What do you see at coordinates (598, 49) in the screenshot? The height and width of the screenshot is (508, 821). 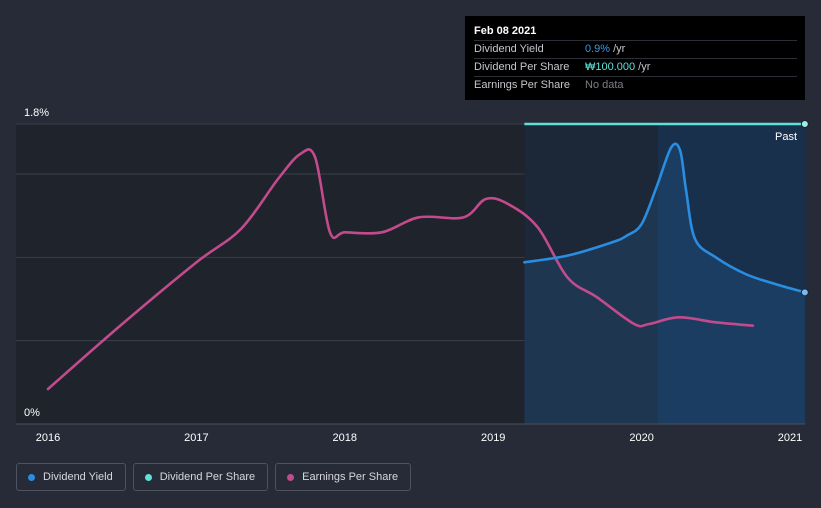 I see `tooltip-value: 0.9%` at bounding box center [598, 49].